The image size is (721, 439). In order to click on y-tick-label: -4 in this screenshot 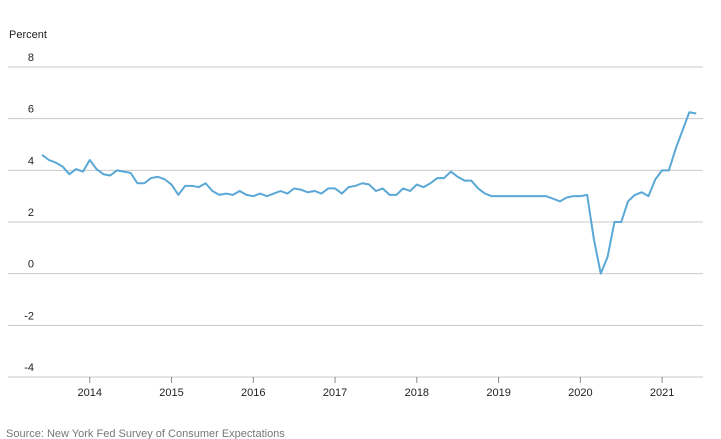, I will do `click(29, 368)`.